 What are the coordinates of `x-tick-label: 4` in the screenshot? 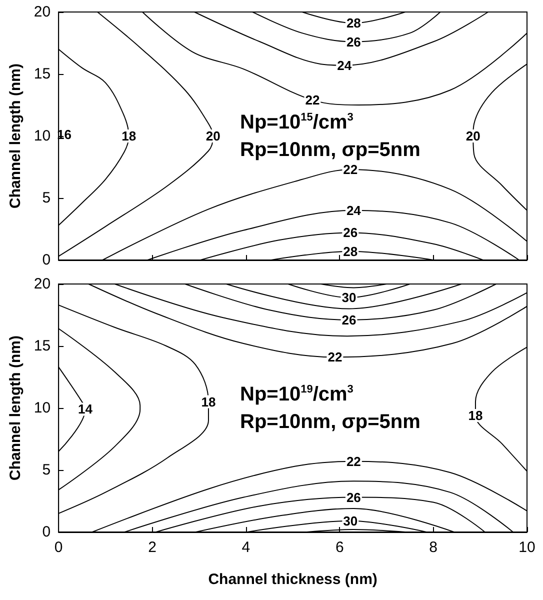 It's located at (246, 547).